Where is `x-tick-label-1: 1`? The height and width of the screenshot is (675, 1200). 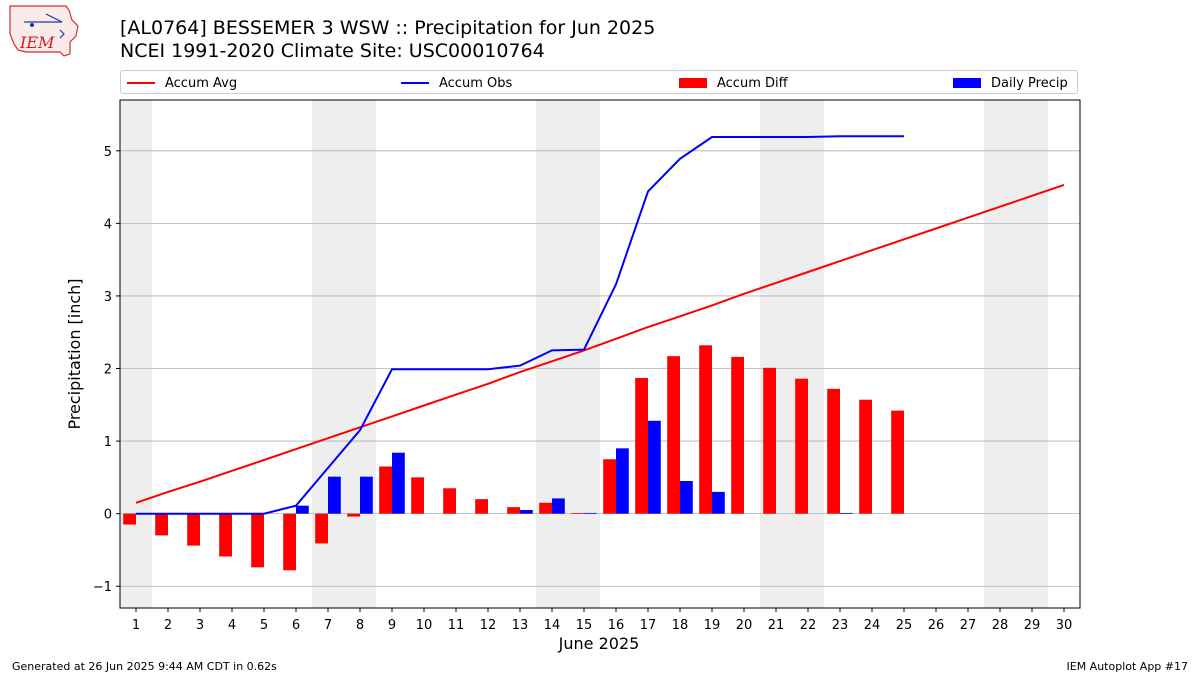
x-tick-label-1: 1 is located at coordinates (136, 625).